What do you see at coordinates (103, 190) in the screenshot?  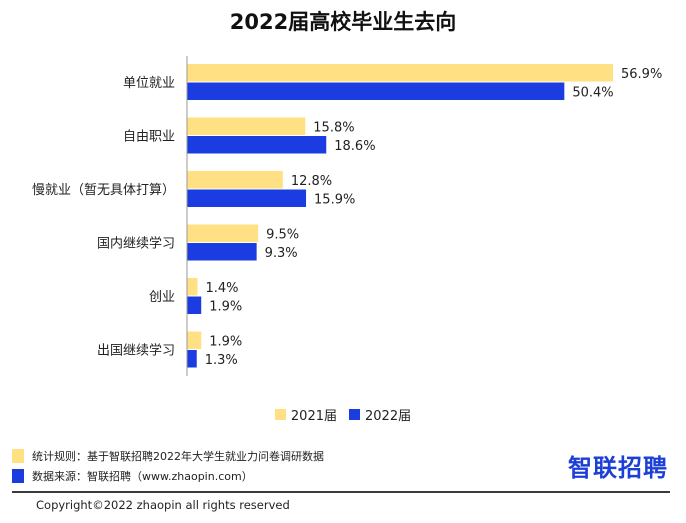 I see `category-label: 慢就业（暂无具体打算）` at bounding box center [103, 190].